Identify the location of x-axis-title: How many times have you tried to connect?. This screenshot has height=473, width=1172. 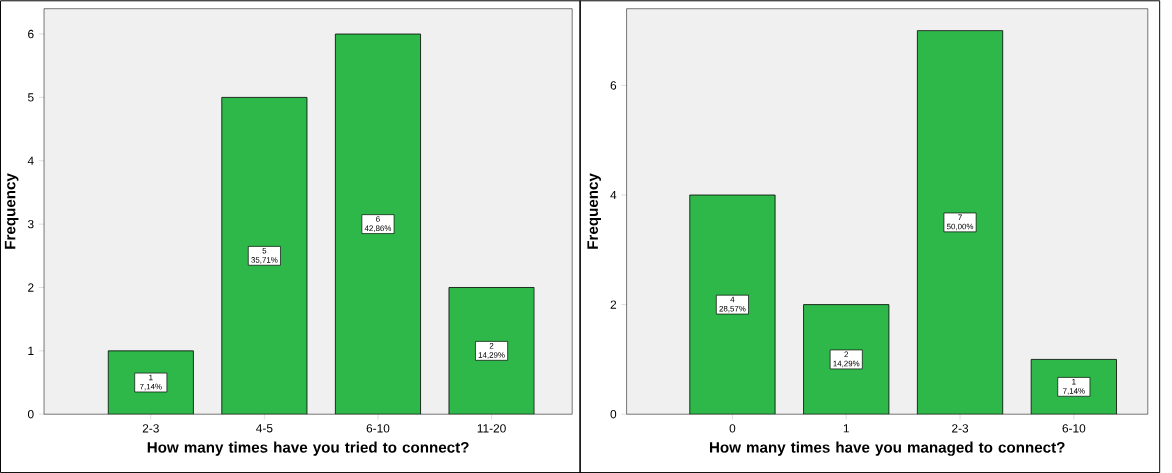
(308, 448).